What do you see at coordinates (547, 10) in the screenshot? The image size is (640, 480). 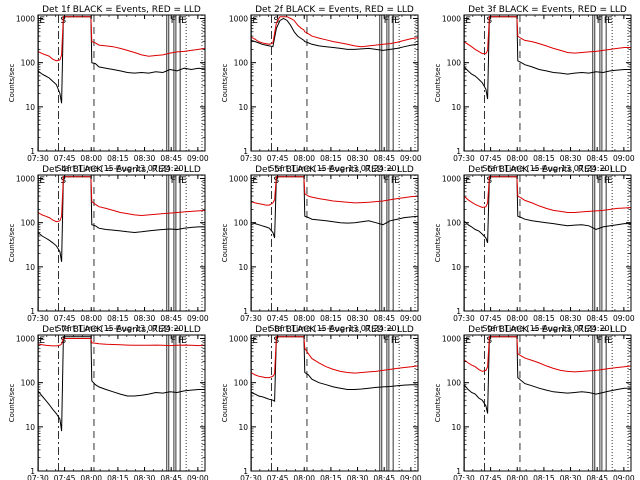 I see `panel-title: Det 3f BLACK = Events, RED = LLD` at bounding box center [547, 10].